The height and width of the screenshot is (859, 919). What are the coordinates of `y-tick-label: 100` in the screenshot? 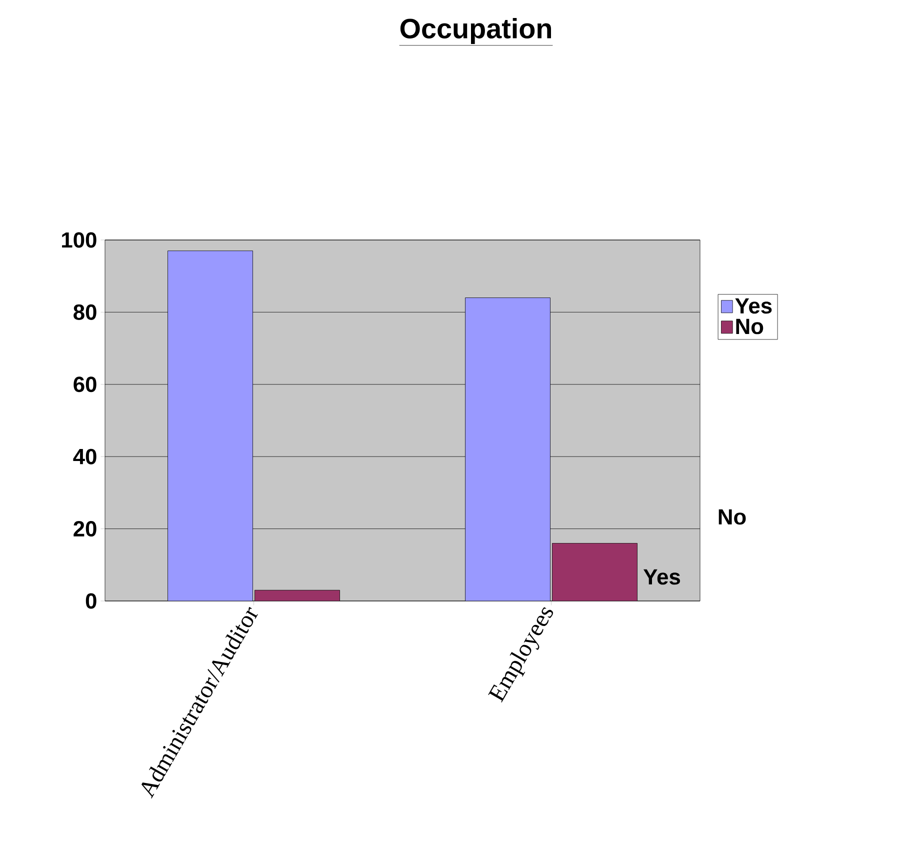 It's located at (79, 240).